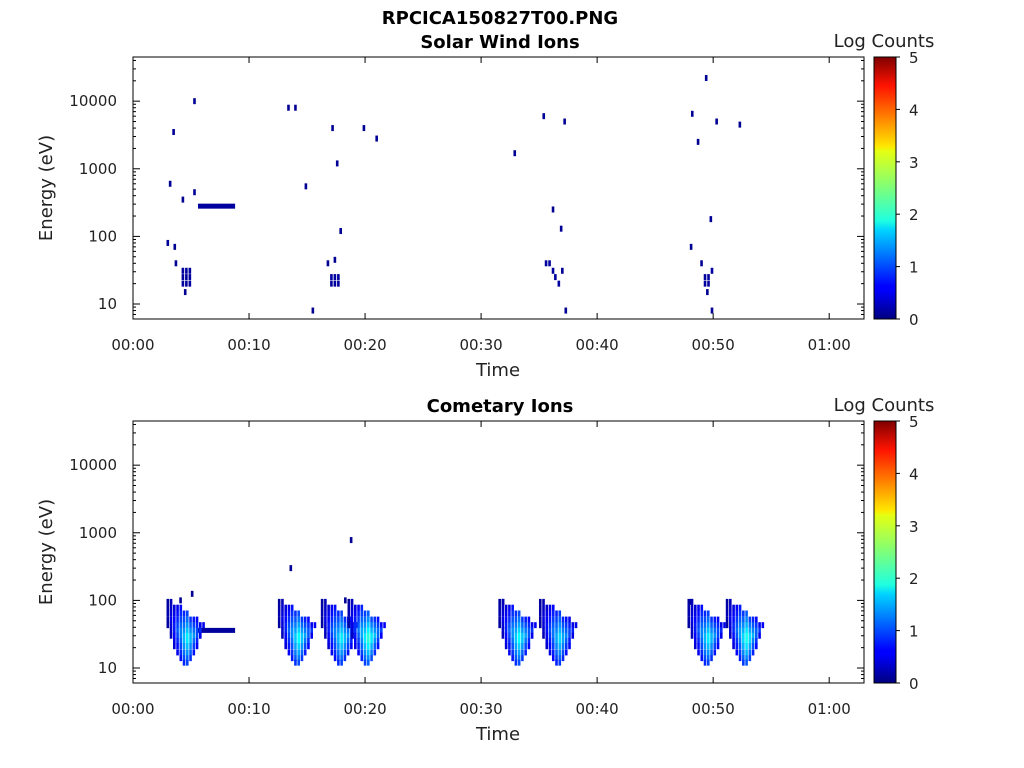 Image resolution: width=1024 pixels, height=768 pixels. I want to click on figure-title: RPCICA150827T00.PNG, so click(500, 18).